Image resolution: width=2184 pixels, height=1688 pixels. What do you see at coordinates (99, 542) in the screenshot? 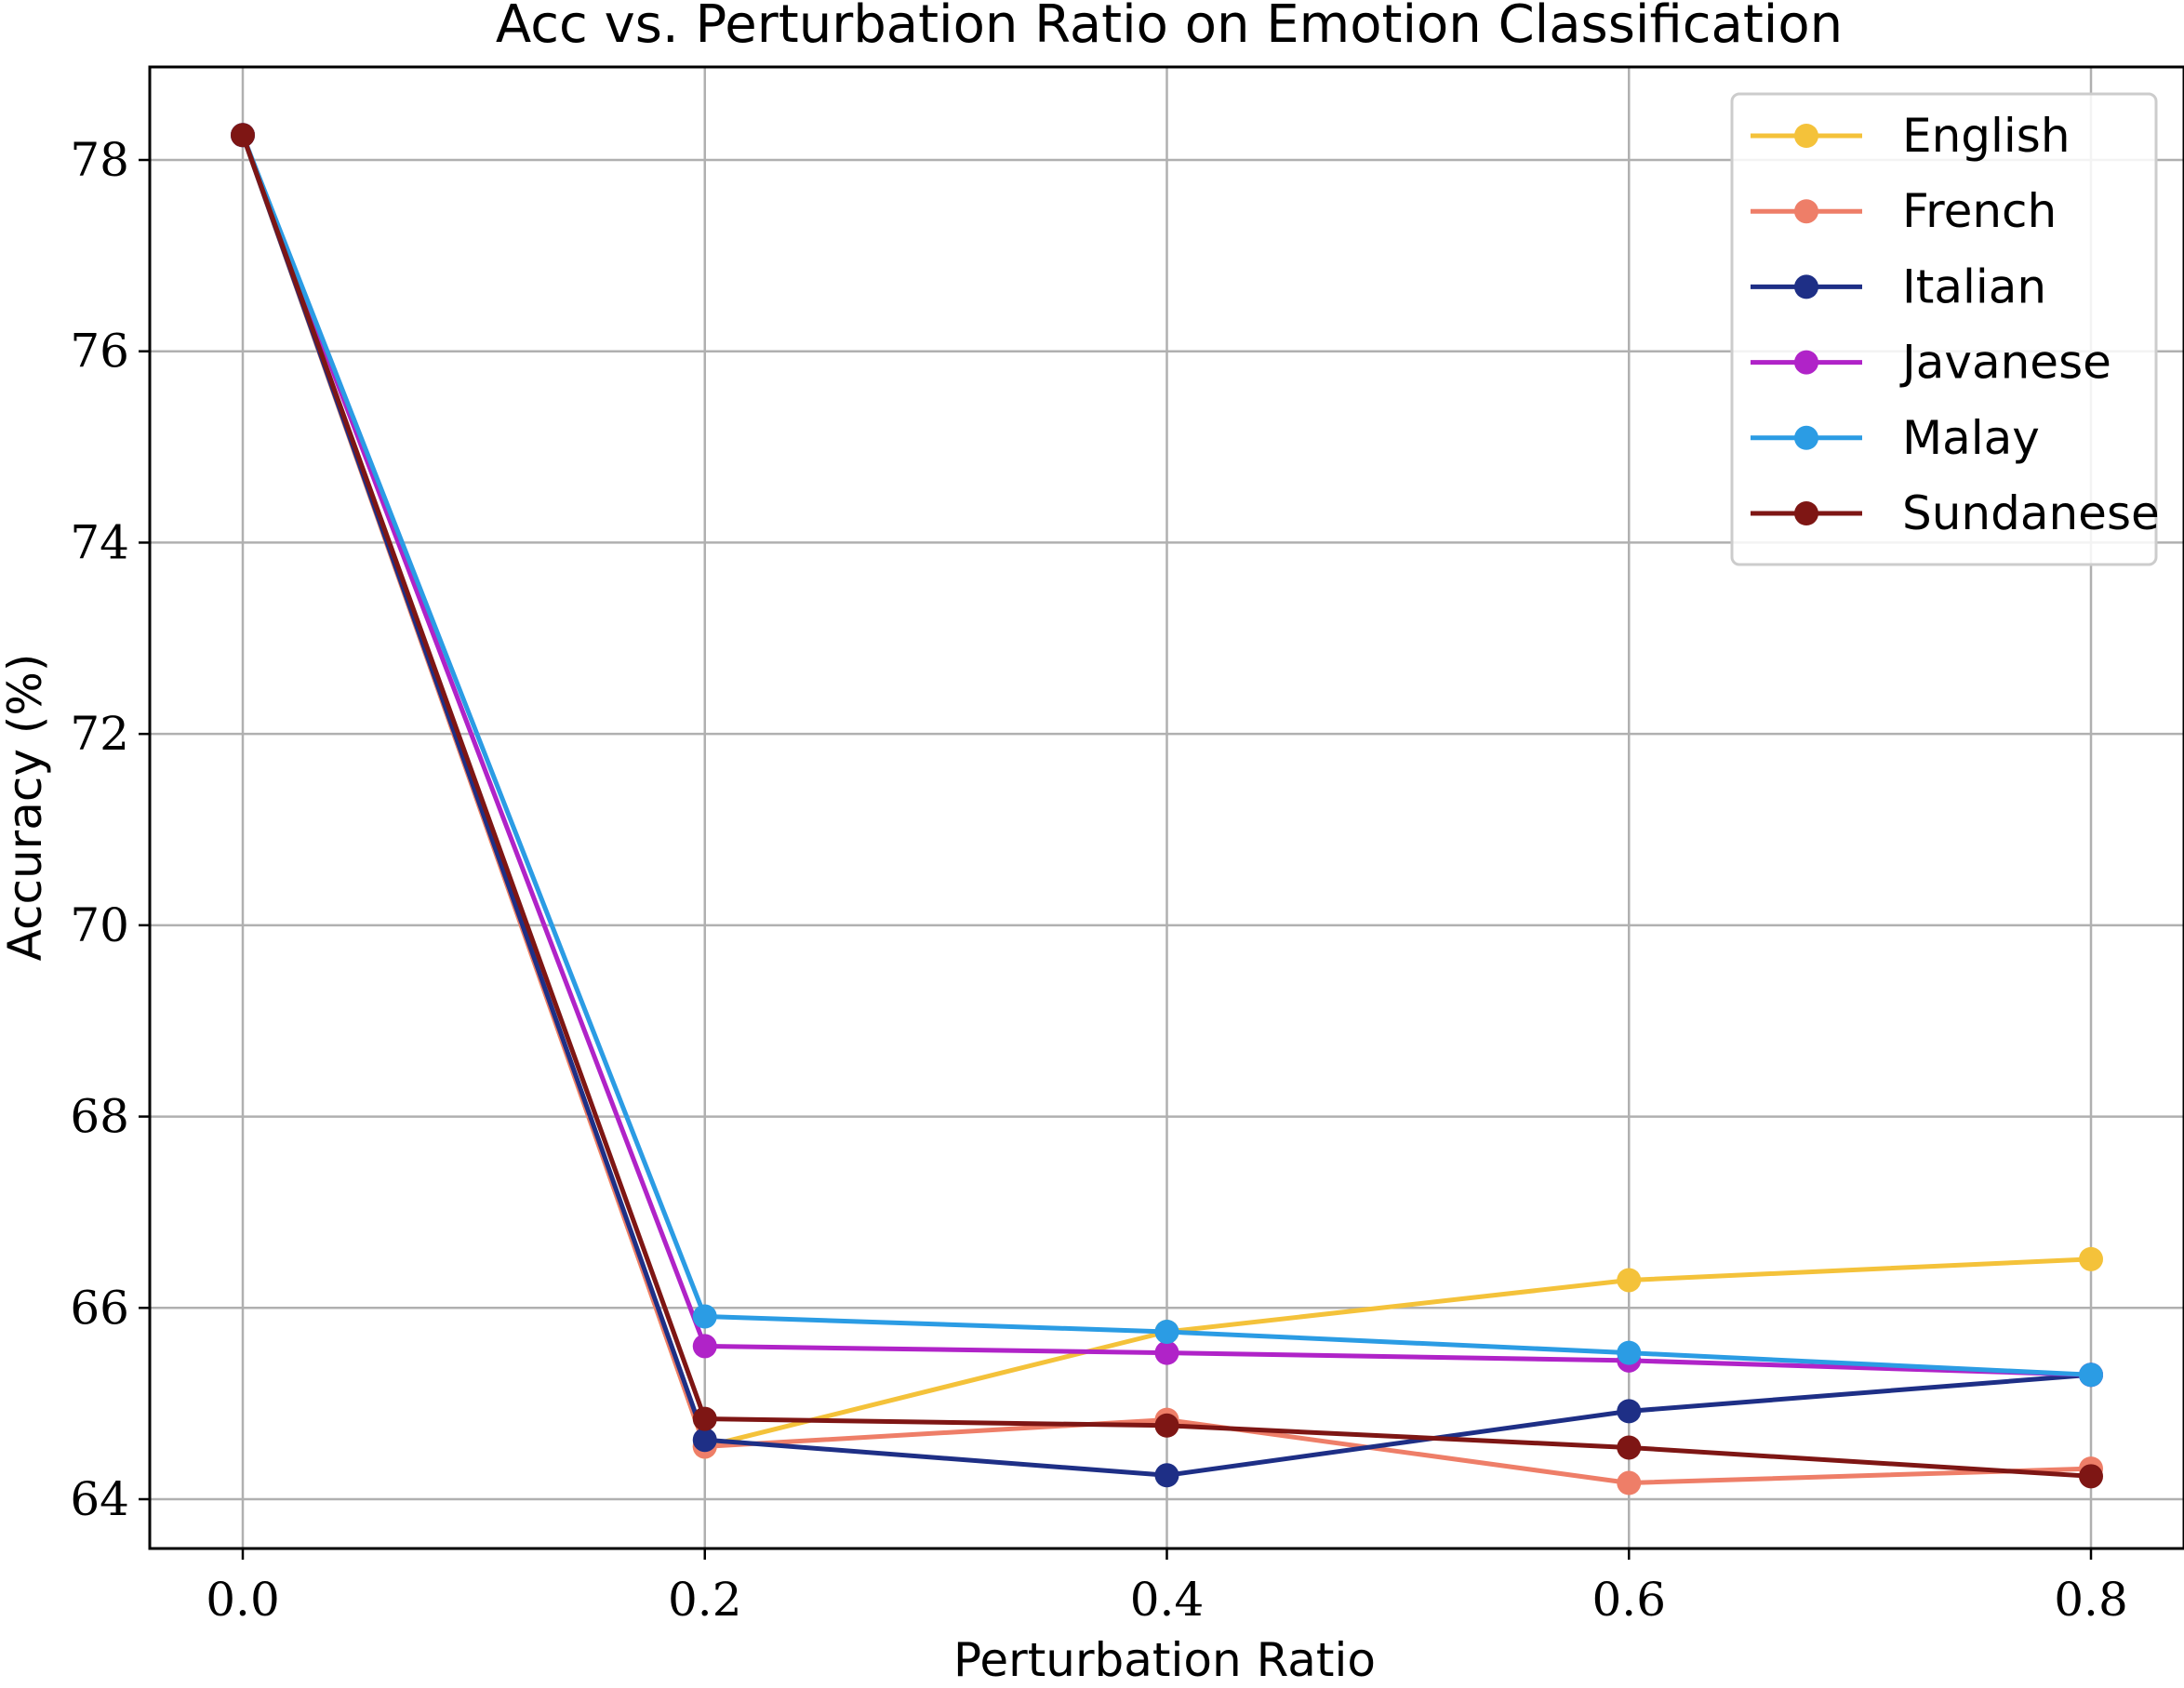
I see `y-tick-label: 74` at bounding box center [99, 542].